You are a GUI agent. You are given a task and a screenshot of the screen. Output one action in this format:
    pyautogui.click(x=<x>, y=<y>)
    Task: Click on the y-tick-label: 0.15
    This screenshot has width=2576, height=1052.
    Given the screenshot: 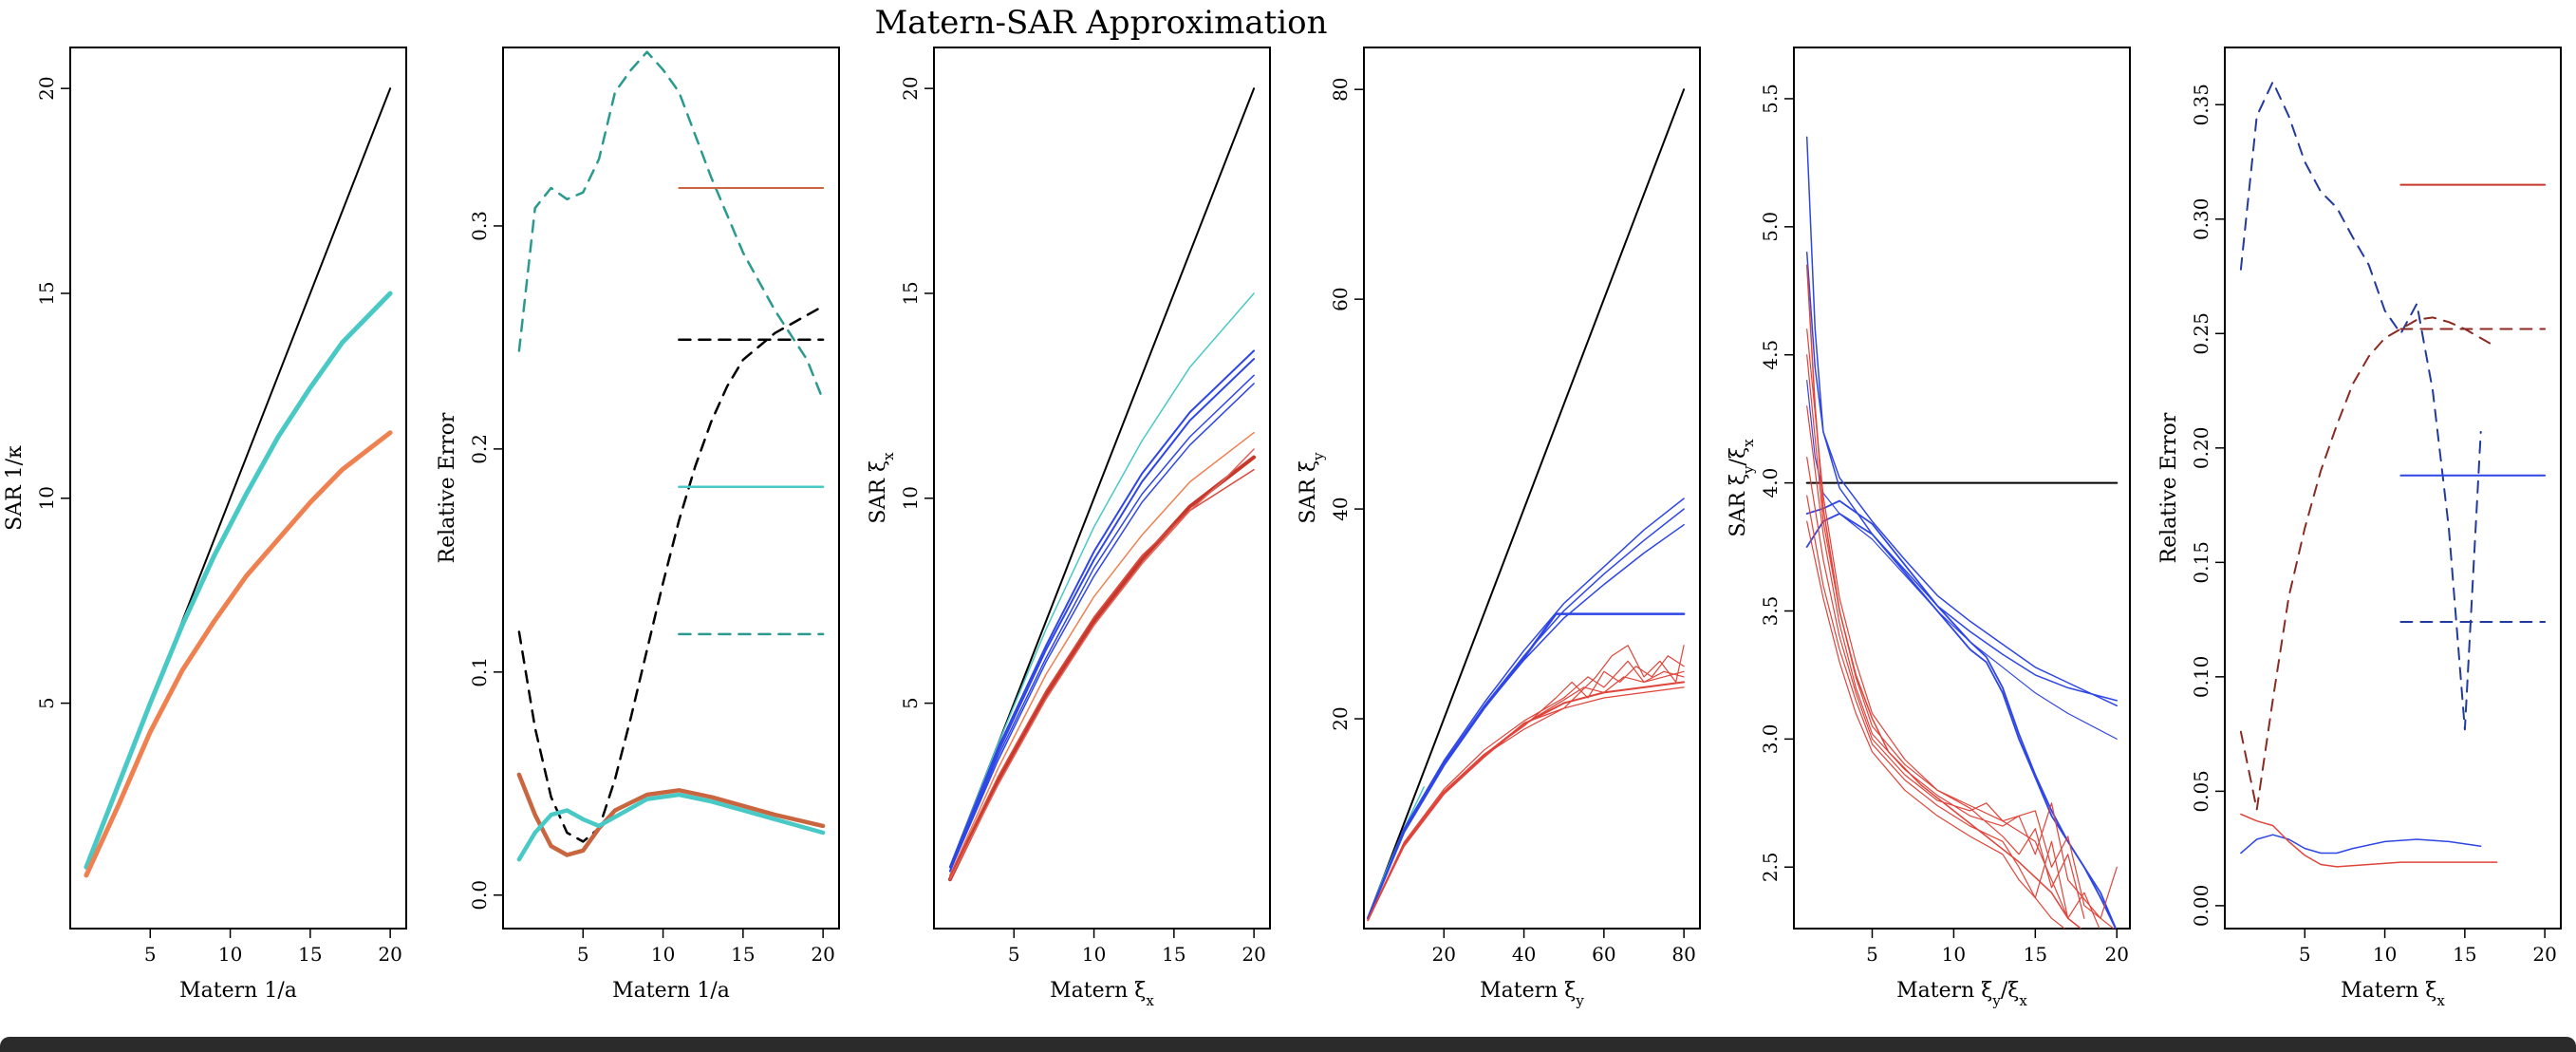 What is the action you would take?
    pyautogui.click(x=2201, y=562)
    